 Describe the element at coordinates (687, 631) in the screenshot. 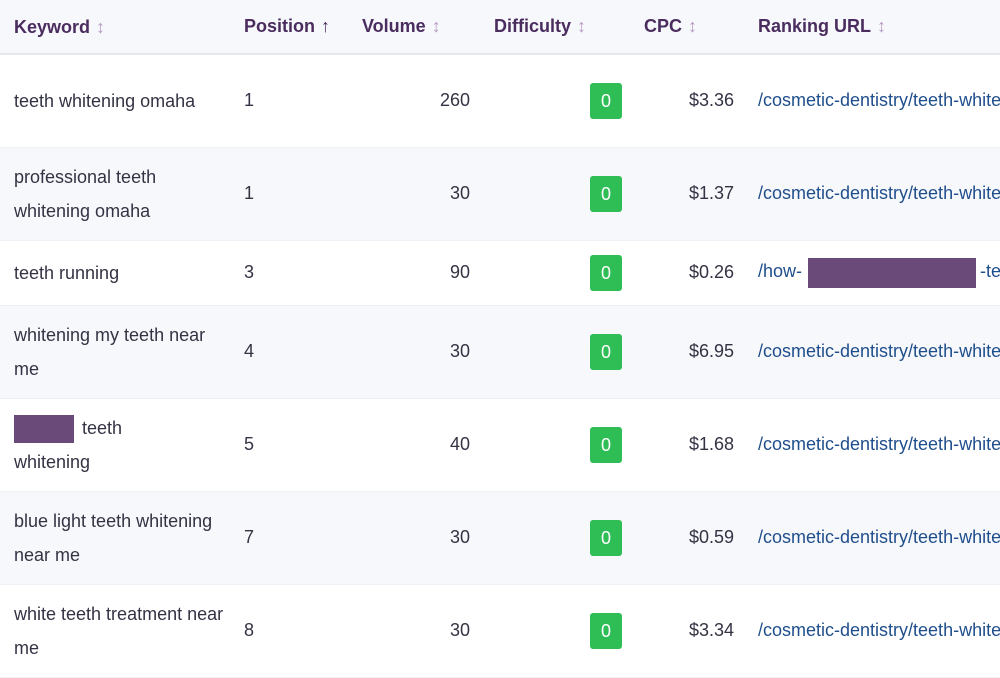

I see `cpc-cell: $3.34` at that location.